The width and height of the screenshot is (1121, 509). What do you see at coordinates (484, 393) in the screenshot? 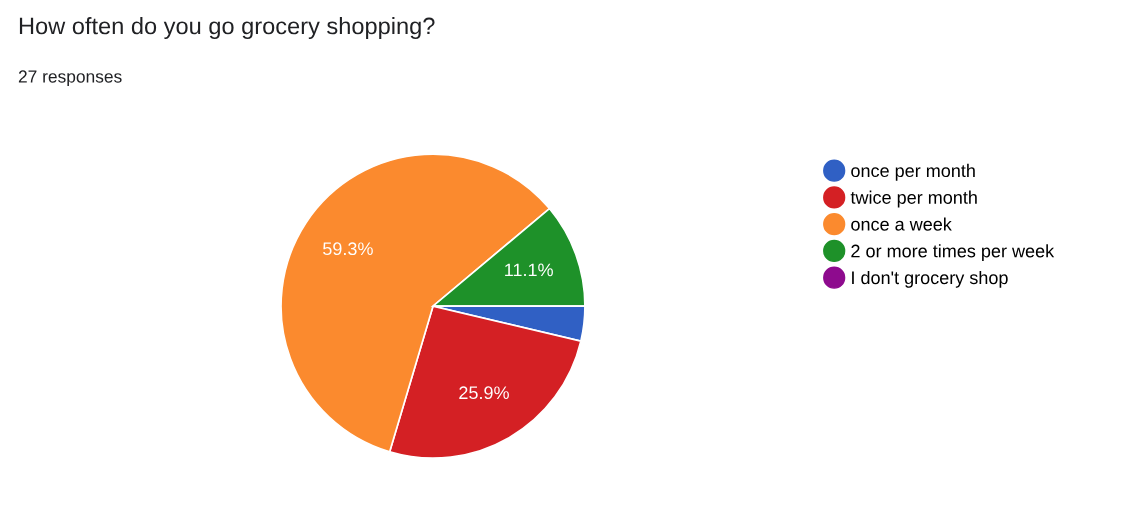
I see `data-label: 25.9%` at bounding box center [484, 393].